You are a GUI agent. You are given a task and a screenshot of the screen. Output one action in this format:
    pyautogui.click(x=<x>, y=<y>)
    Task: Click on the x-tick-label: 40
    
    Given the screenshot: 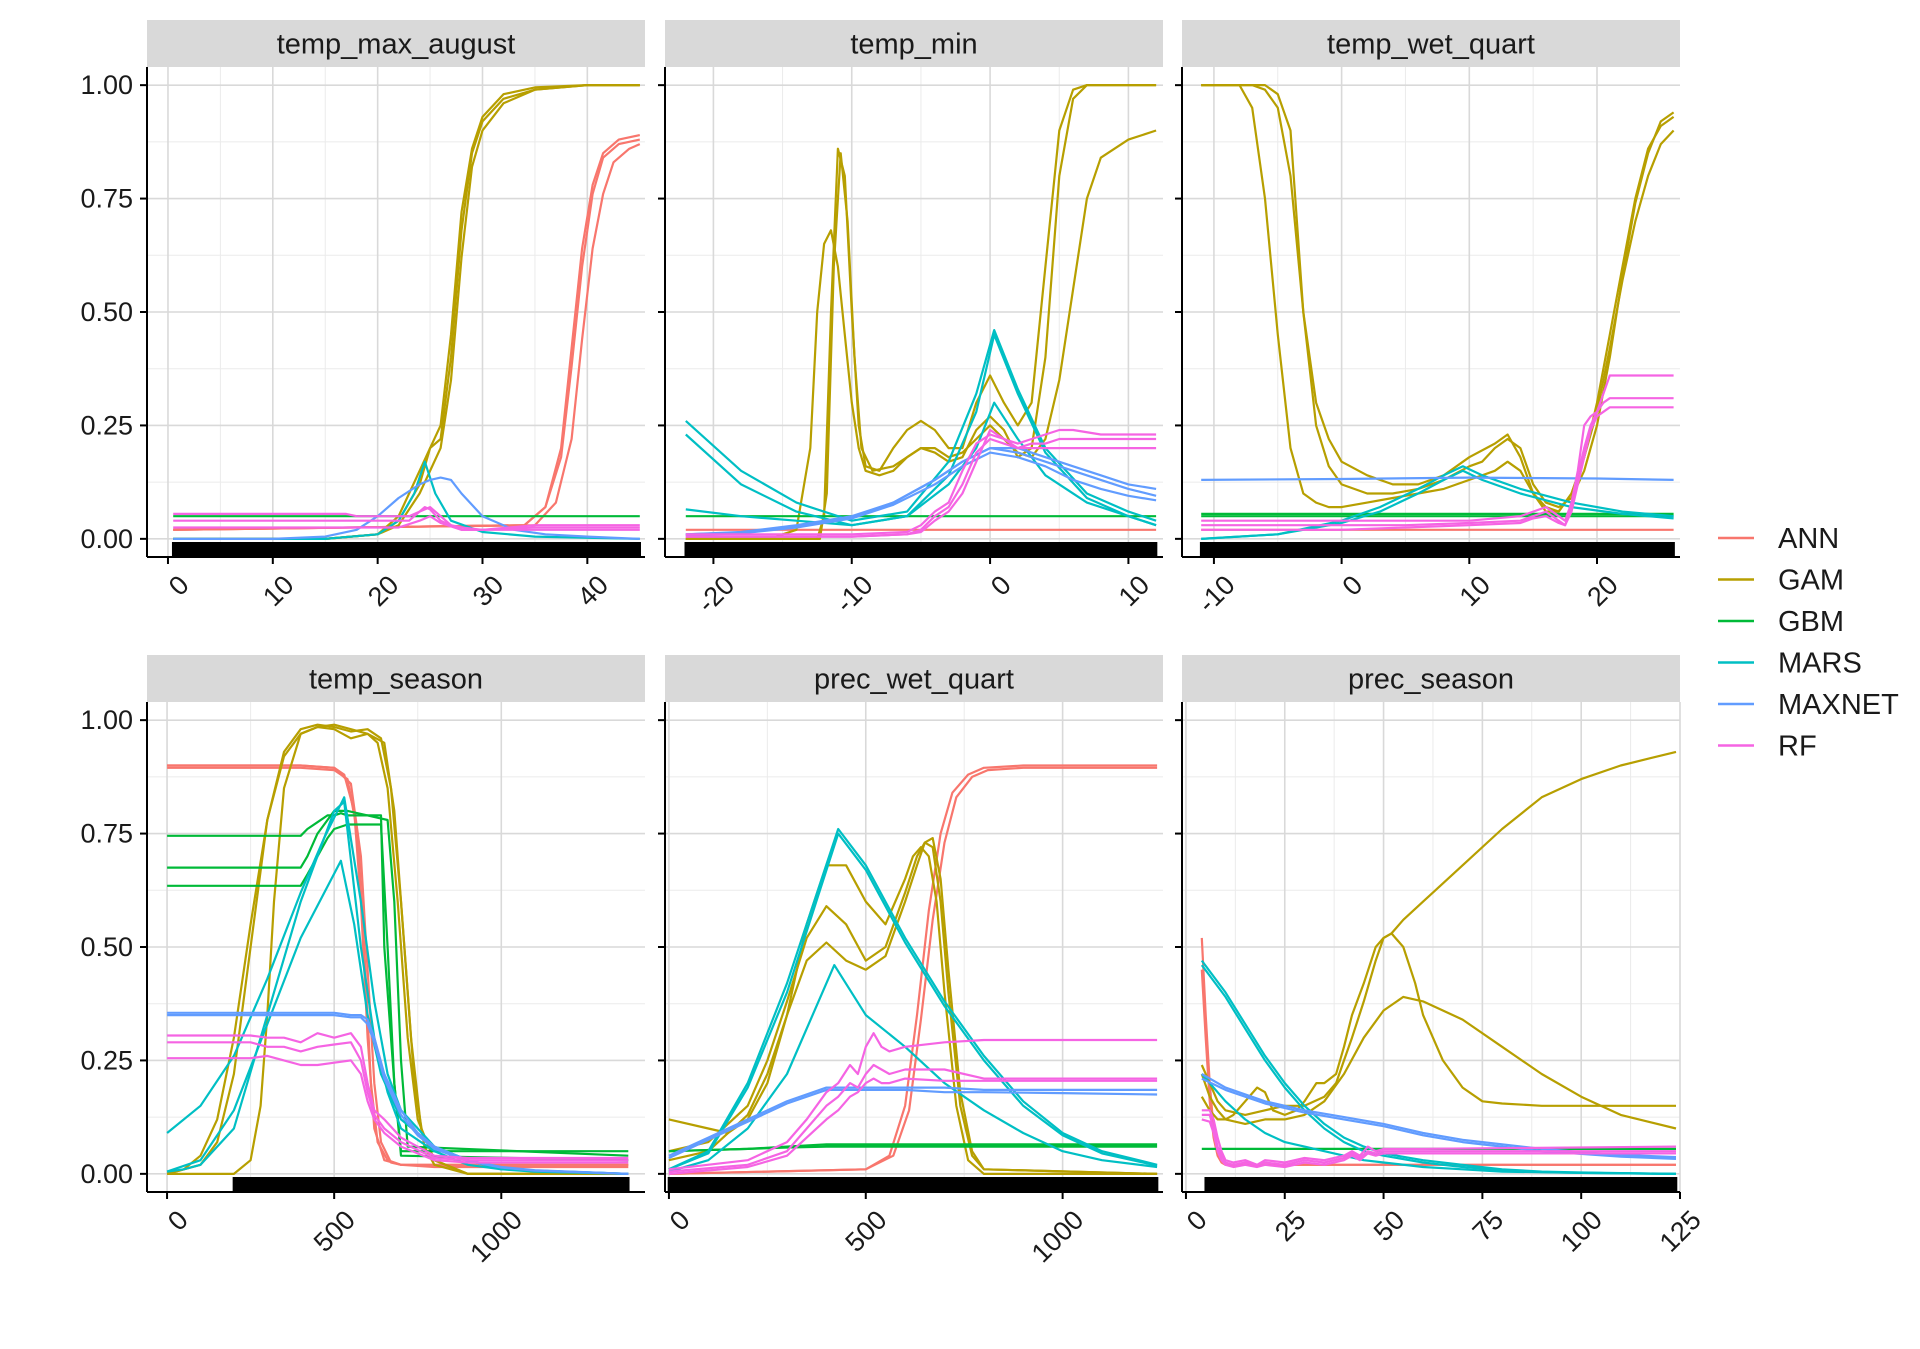 What is the action you would take?
    pyautogui.click(x=593, y=591)
    